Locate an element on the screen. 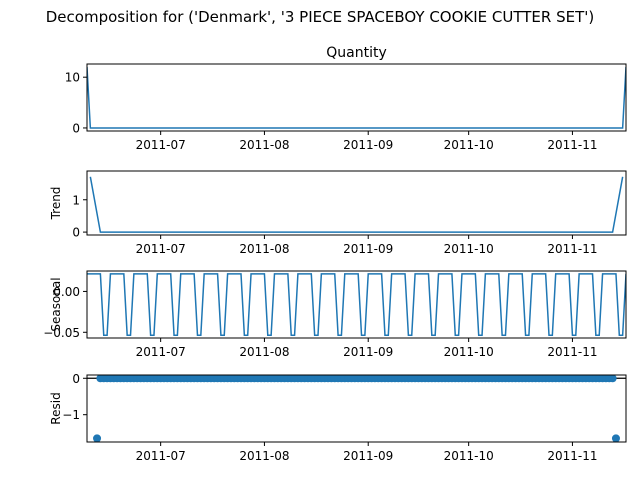 This screenshot has width=640, height=480. y-axis-label: Seasonal is located at coordinates (56, 304).